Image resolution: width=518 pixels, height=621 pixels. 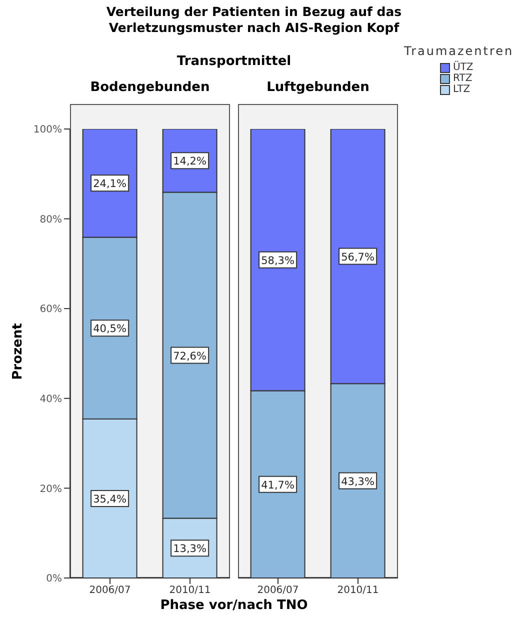 What do you see at coordinates (459, 51) in the screenshot?
I see `legend-title: Traumazentren` at bounding box center [459, 51].